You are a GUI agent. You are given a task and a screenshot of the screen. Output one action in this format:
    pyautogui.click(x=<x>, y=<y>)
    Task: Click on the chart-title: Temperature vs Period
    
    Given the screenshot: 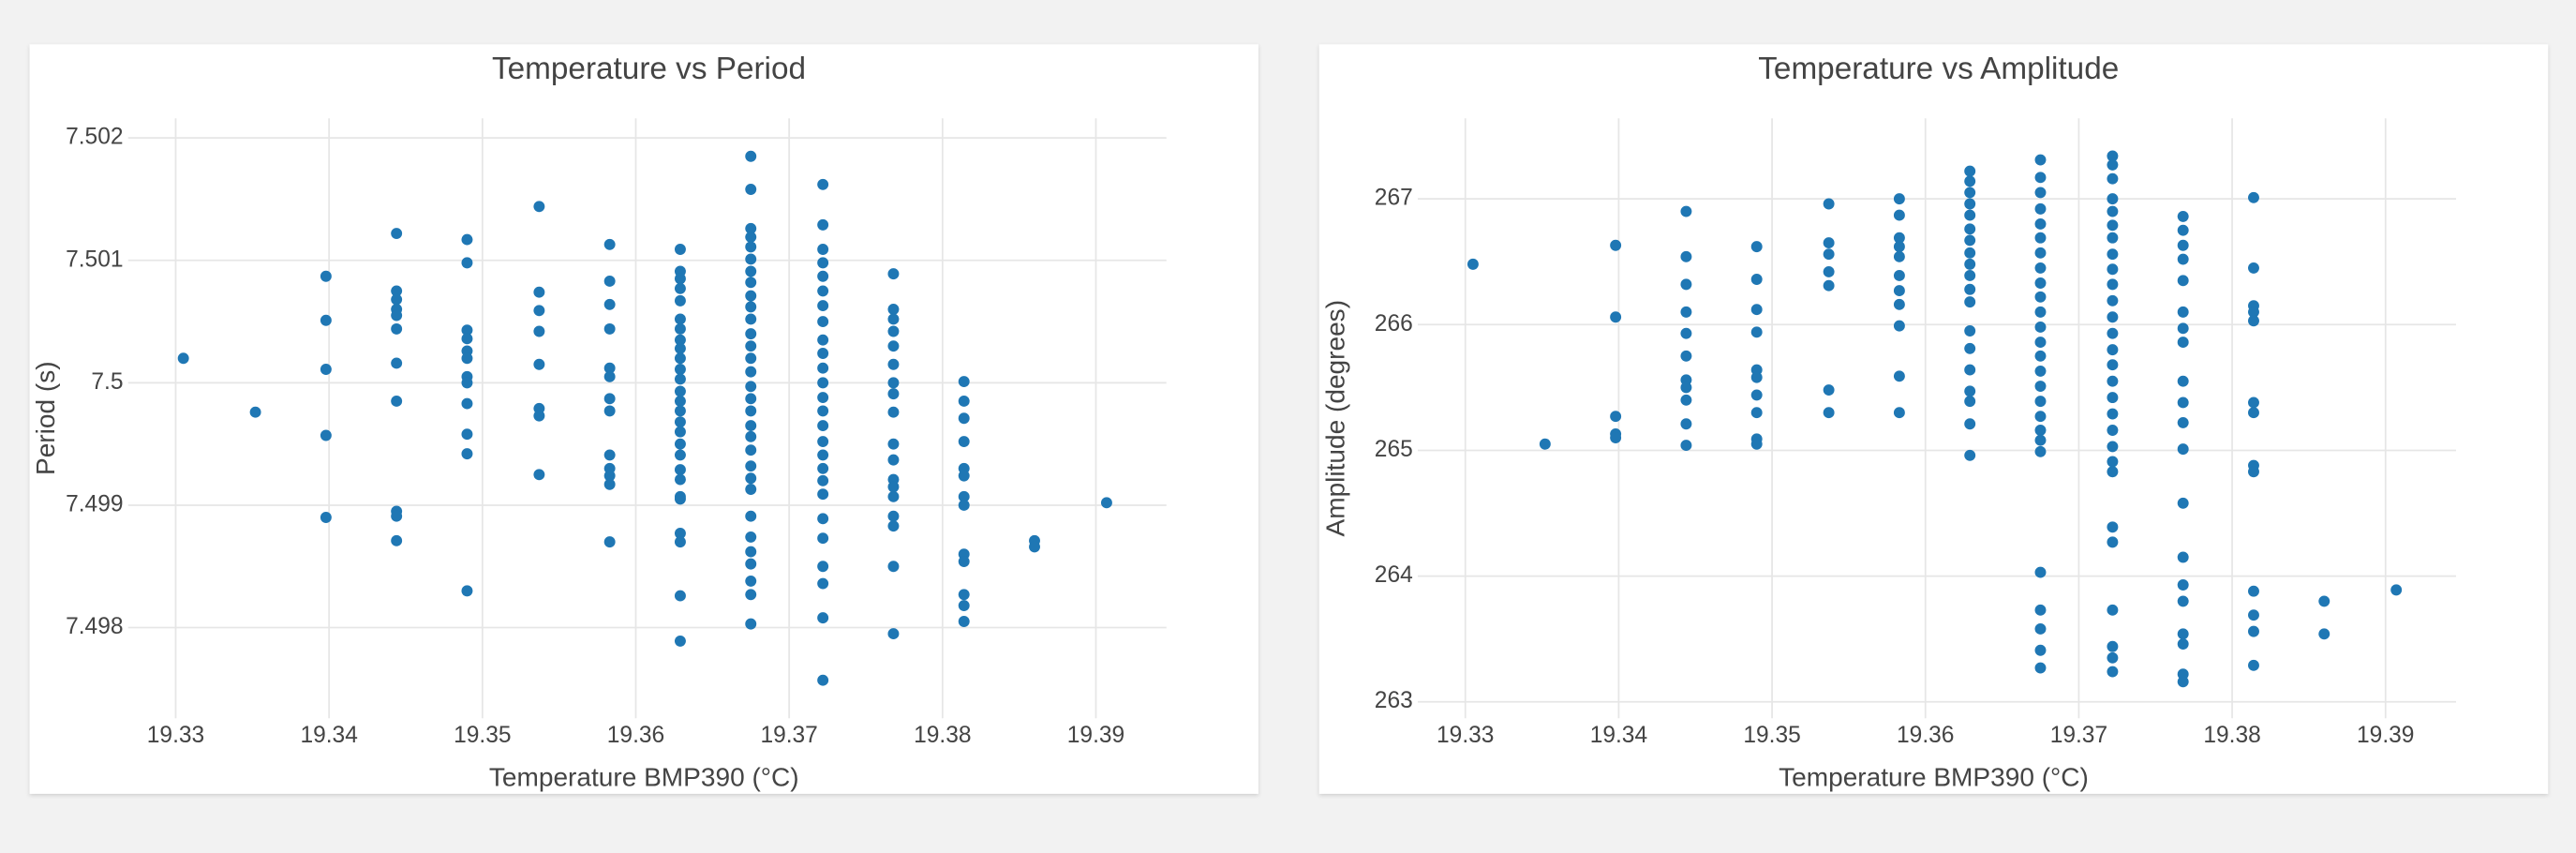 What is the action you would take?
    pyautogui.click(x=649, y=69)
    